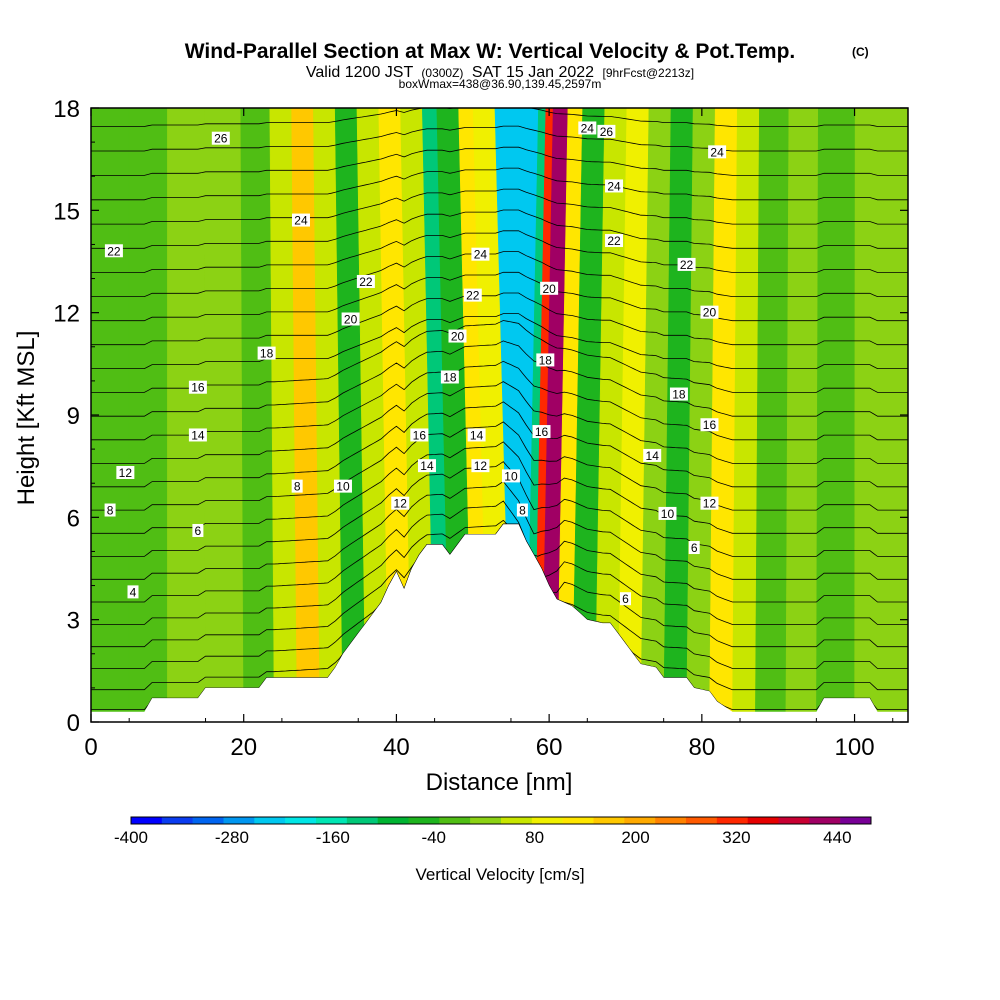 This screenshot has width=1000, height=1000. Describe the element at coordinates (396, 747) in the screenshot. I see `x-tick-label: 40` at that location.